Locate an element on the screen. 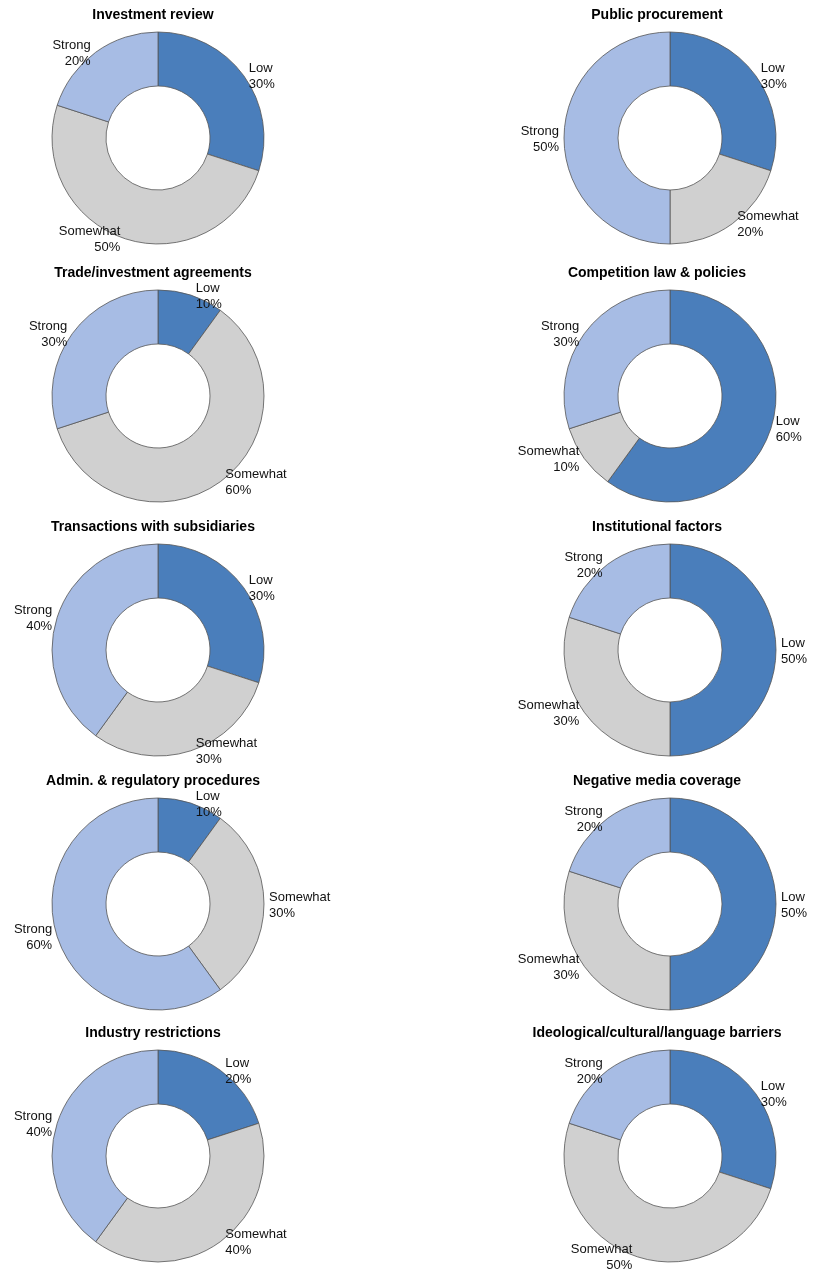  chart-title: Negative media coverage is located at coordinates (657, 780).